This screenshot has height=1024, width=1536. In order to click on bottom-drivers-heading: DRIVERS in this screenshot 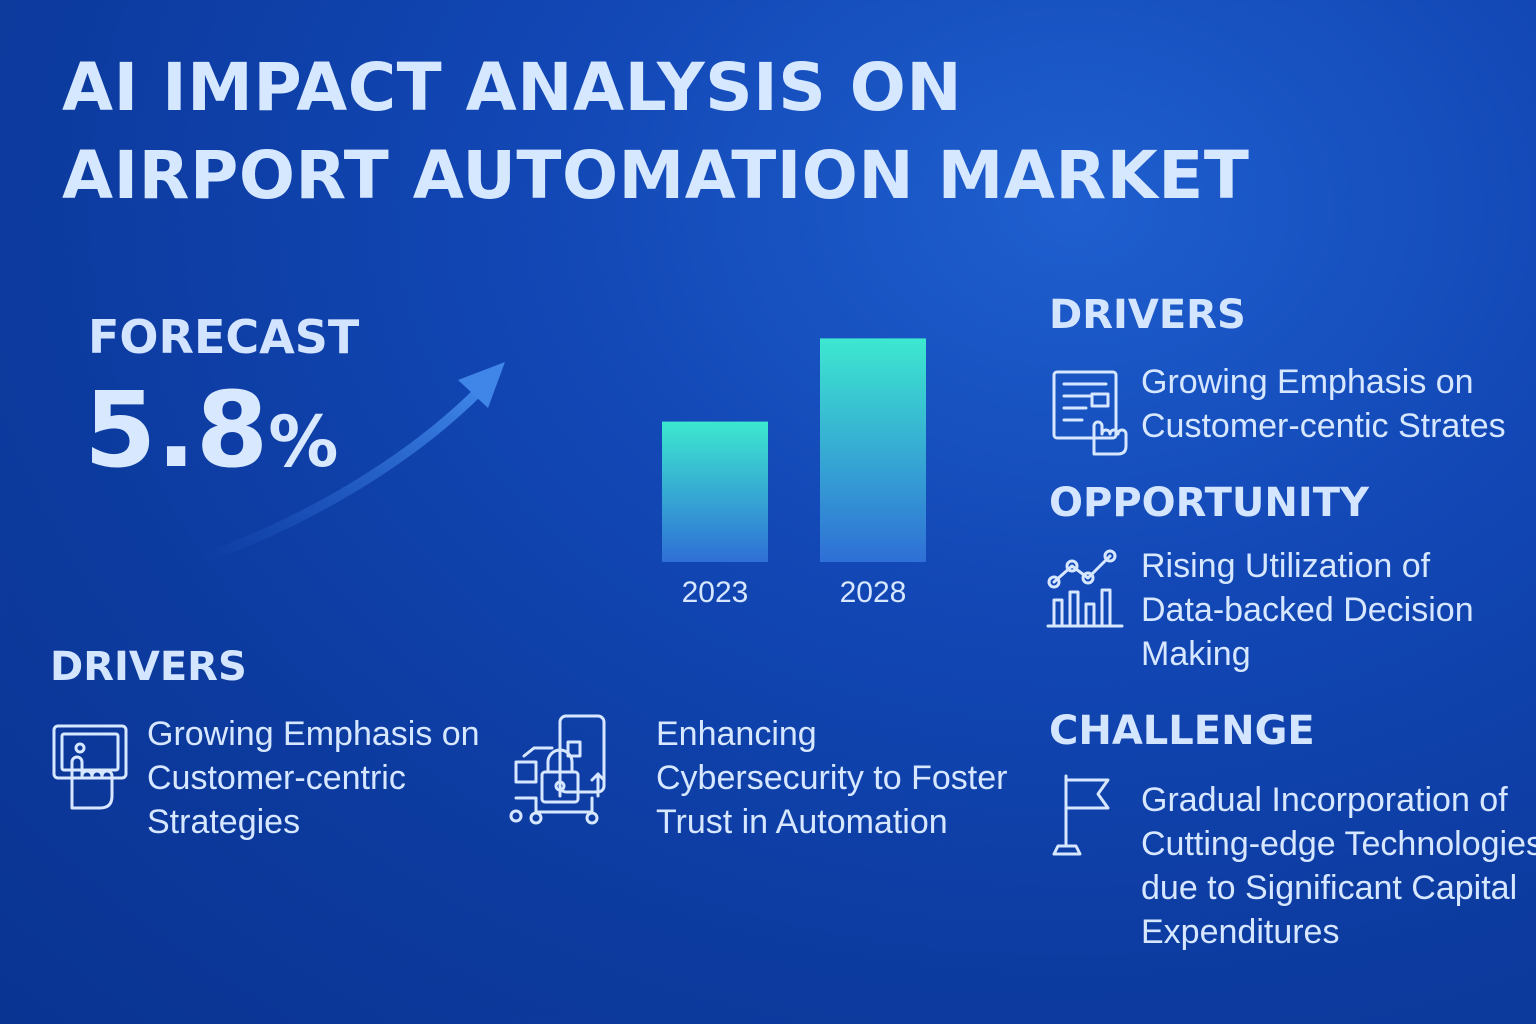, I will do `click(148, 667)`.